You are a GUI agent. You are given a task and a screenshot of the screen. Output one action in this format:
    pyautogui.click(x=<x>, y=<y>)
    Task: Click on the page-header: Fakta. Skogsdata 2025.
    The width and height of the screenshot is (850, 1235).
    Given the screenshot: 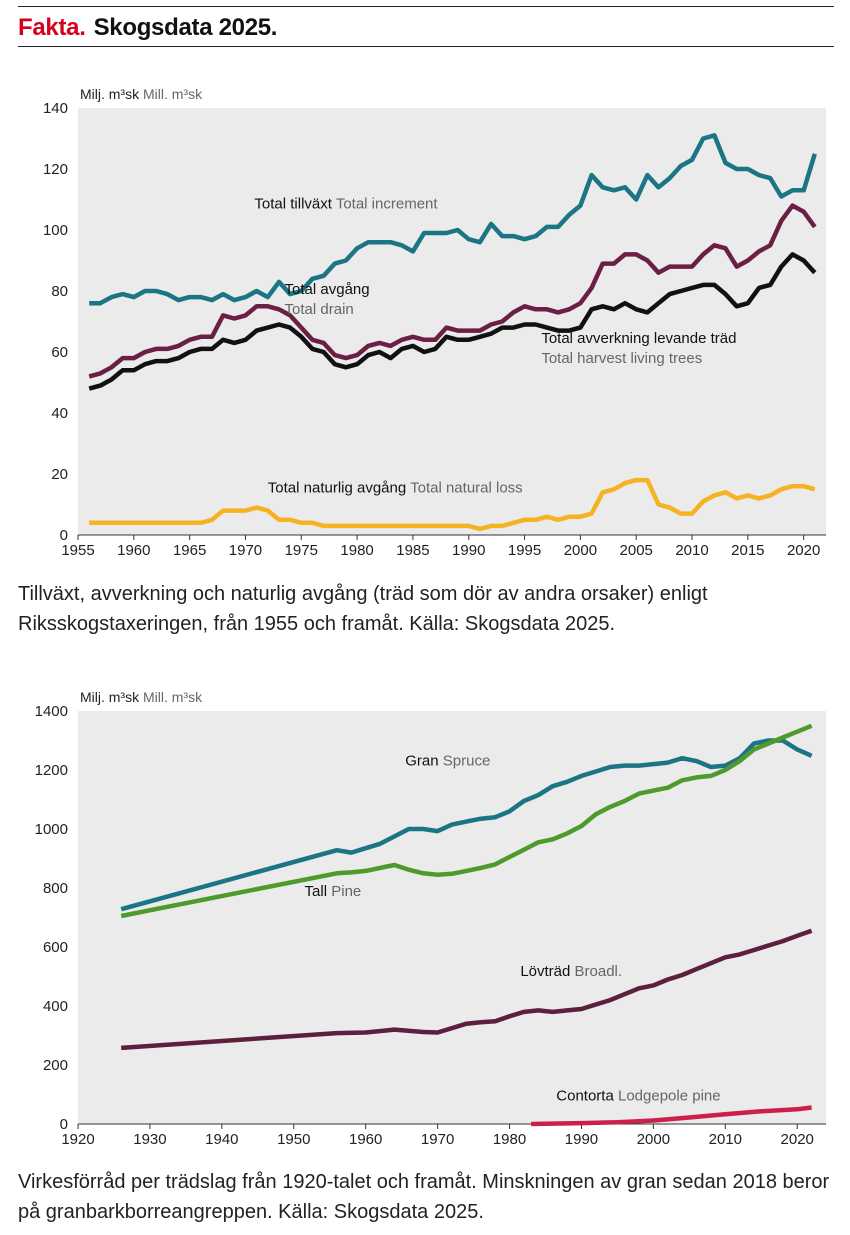 What is the action you would take?
    pyautogui.click(x=147, y=28)
    